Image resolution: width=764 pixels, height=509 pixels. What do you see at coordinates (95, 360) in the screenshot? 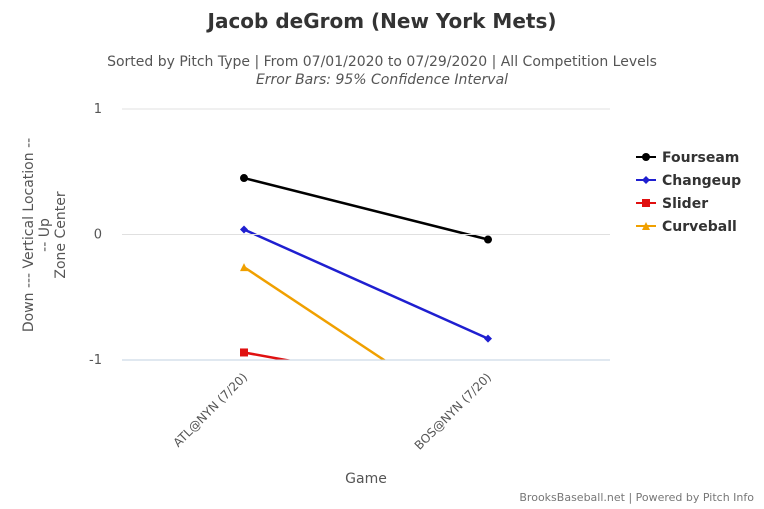
I see `y-tick-label: -1` at bounding box center [95, 360].